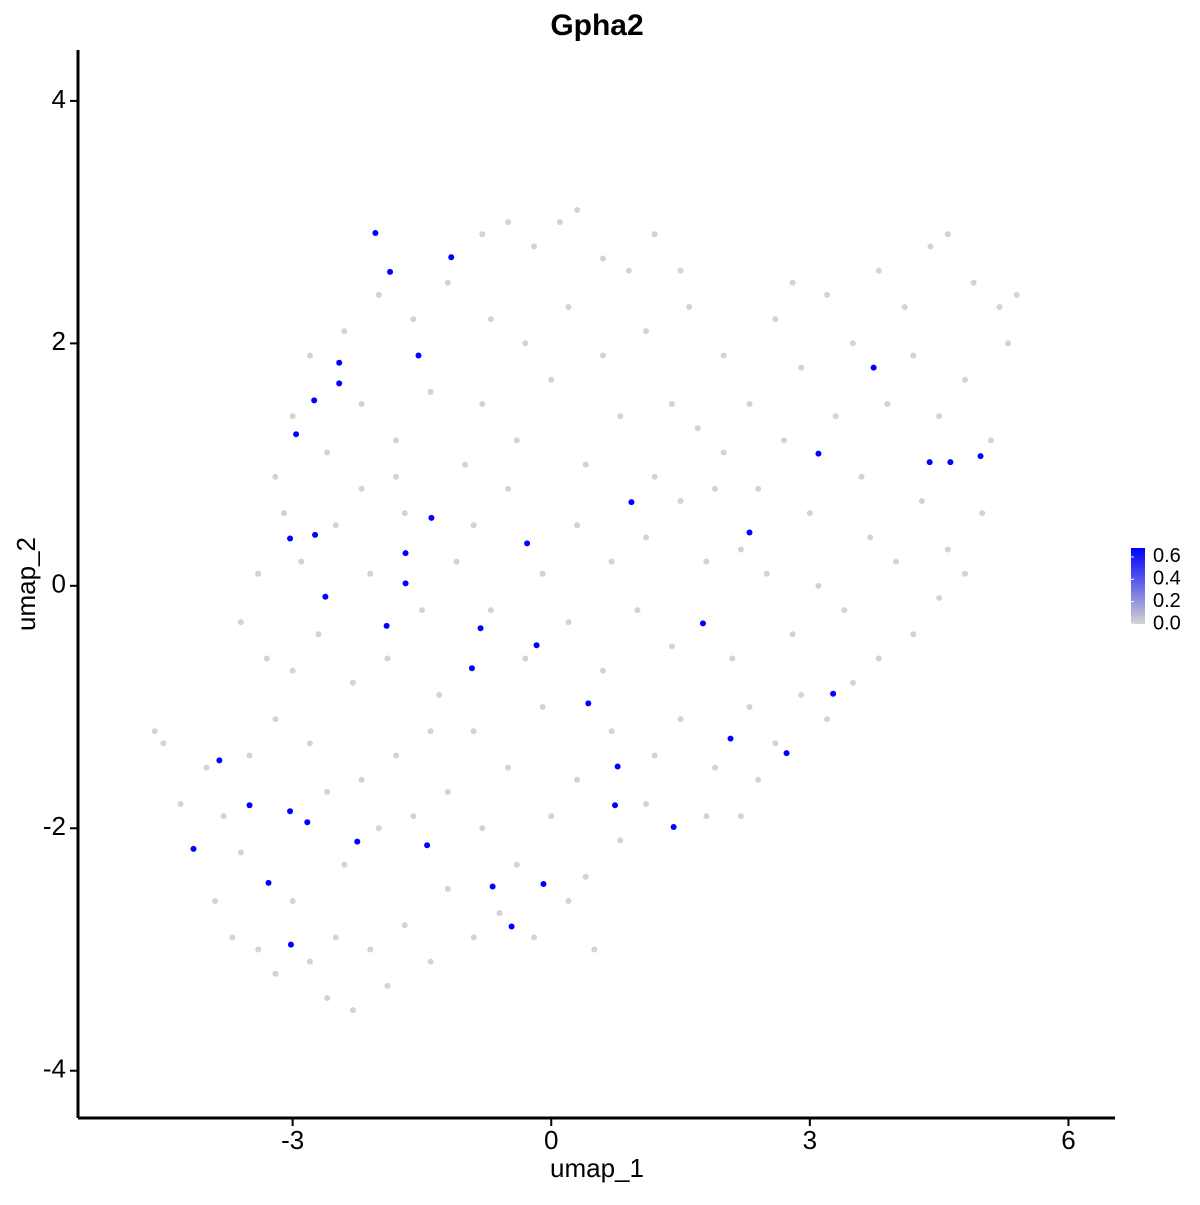  I want to click on colorbar-label: 0.6, so click(1167, 556).